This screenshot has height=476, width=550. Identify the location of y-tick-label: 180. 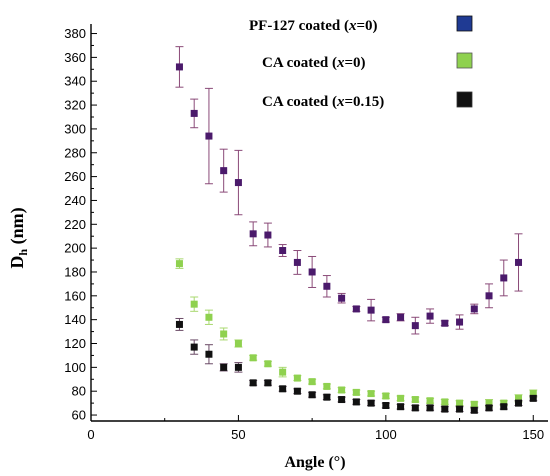
(75, 271).